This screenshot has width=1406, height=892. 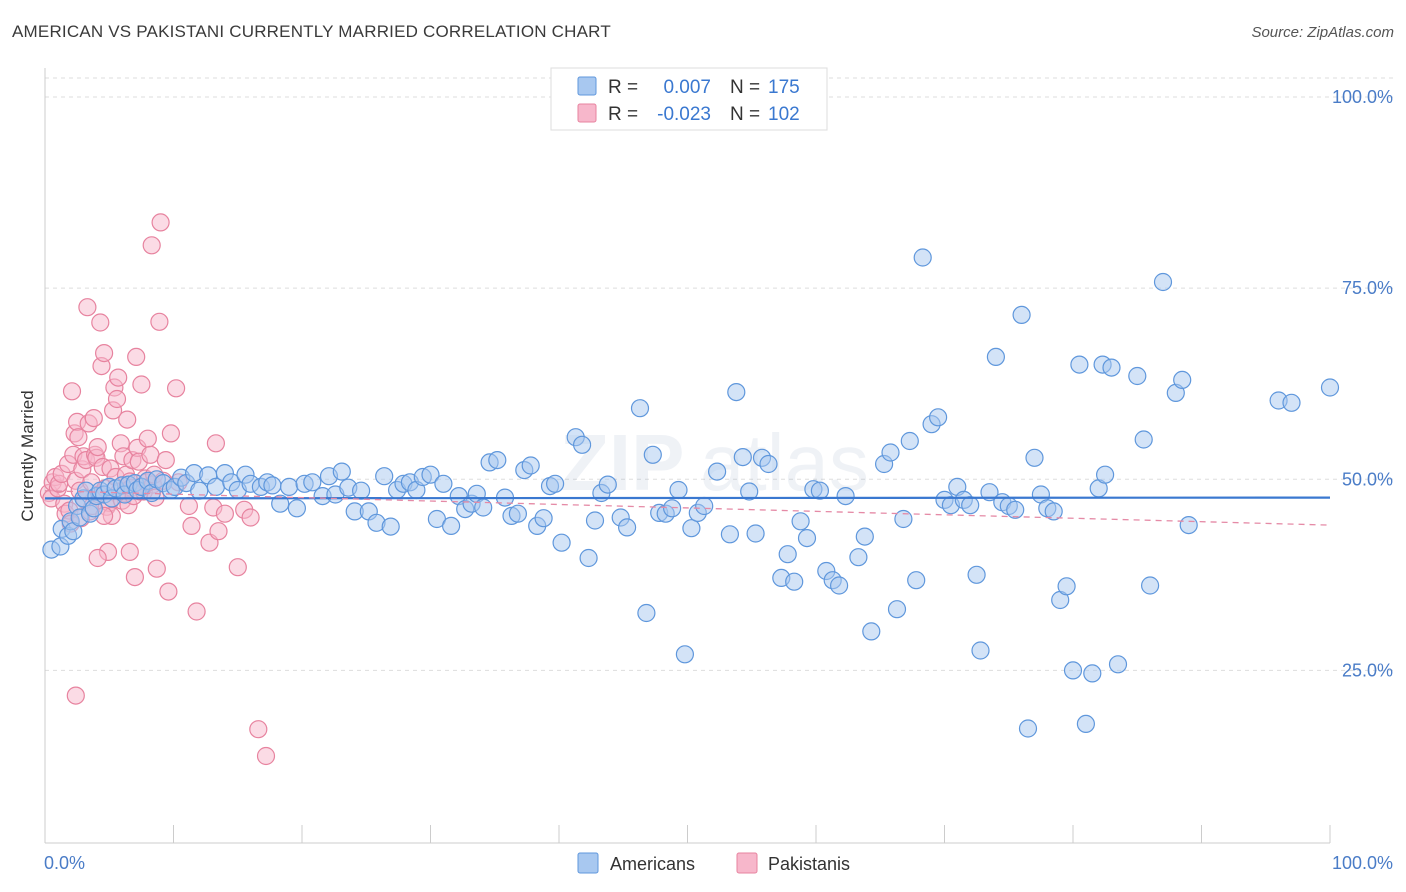 I want to click on y-tick-labels: 25.0% 50.0% 75.0% 100.0%, so click(x=1362, y=383).